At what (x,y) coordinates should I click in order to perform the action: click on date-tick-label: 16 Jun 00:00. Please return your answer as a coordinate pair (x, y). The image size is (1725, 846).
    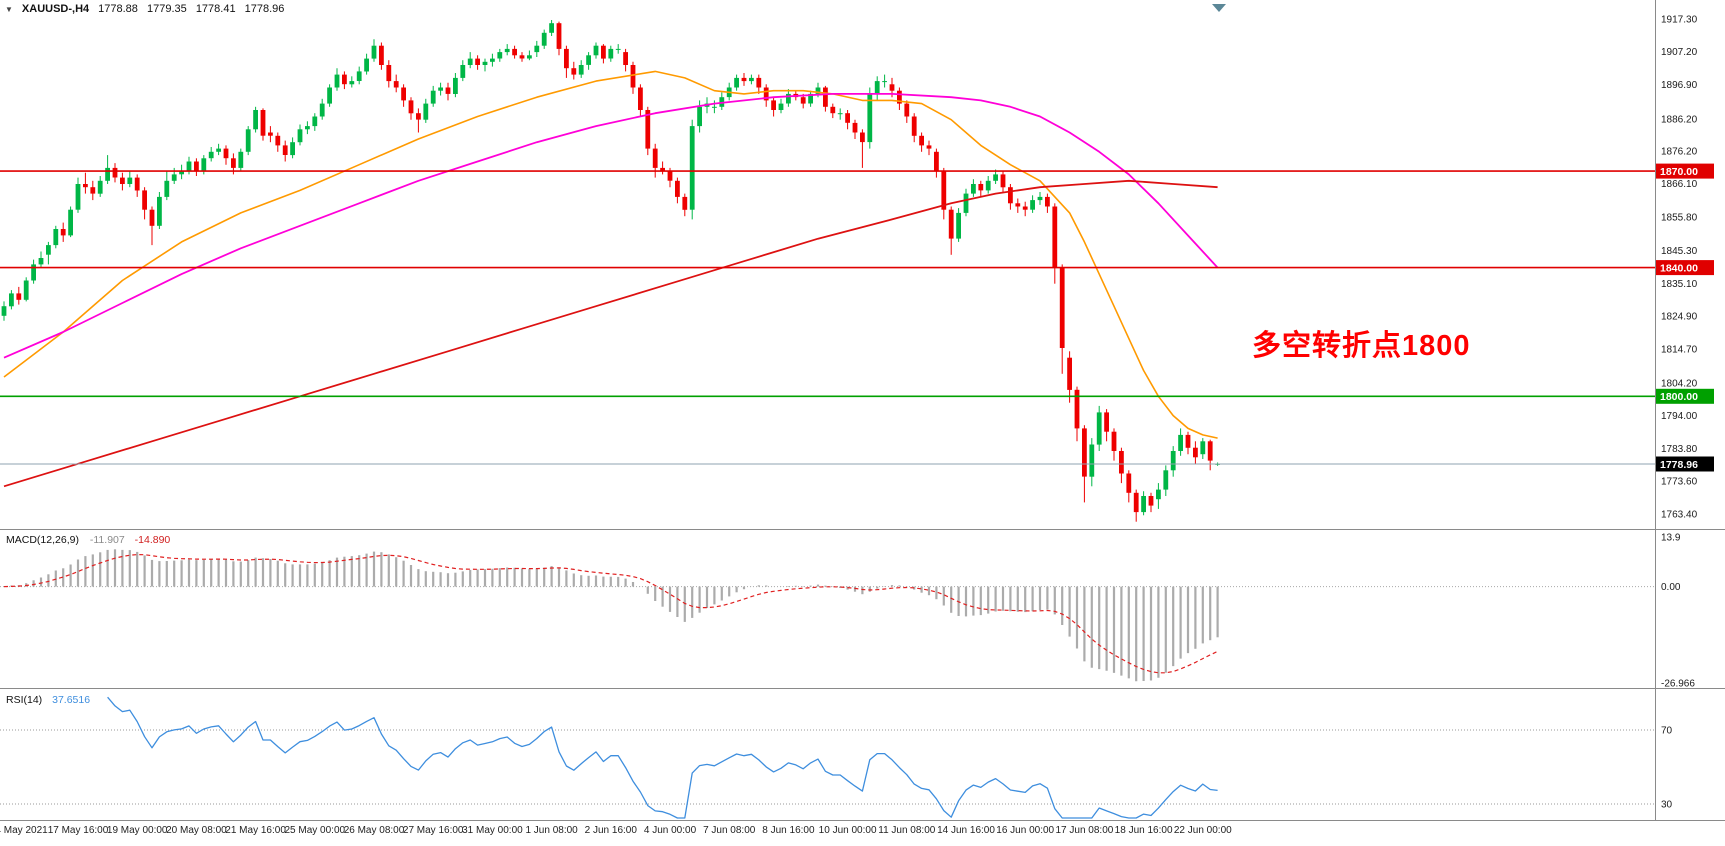
    Looking at the image, I should click on (1025, 830).